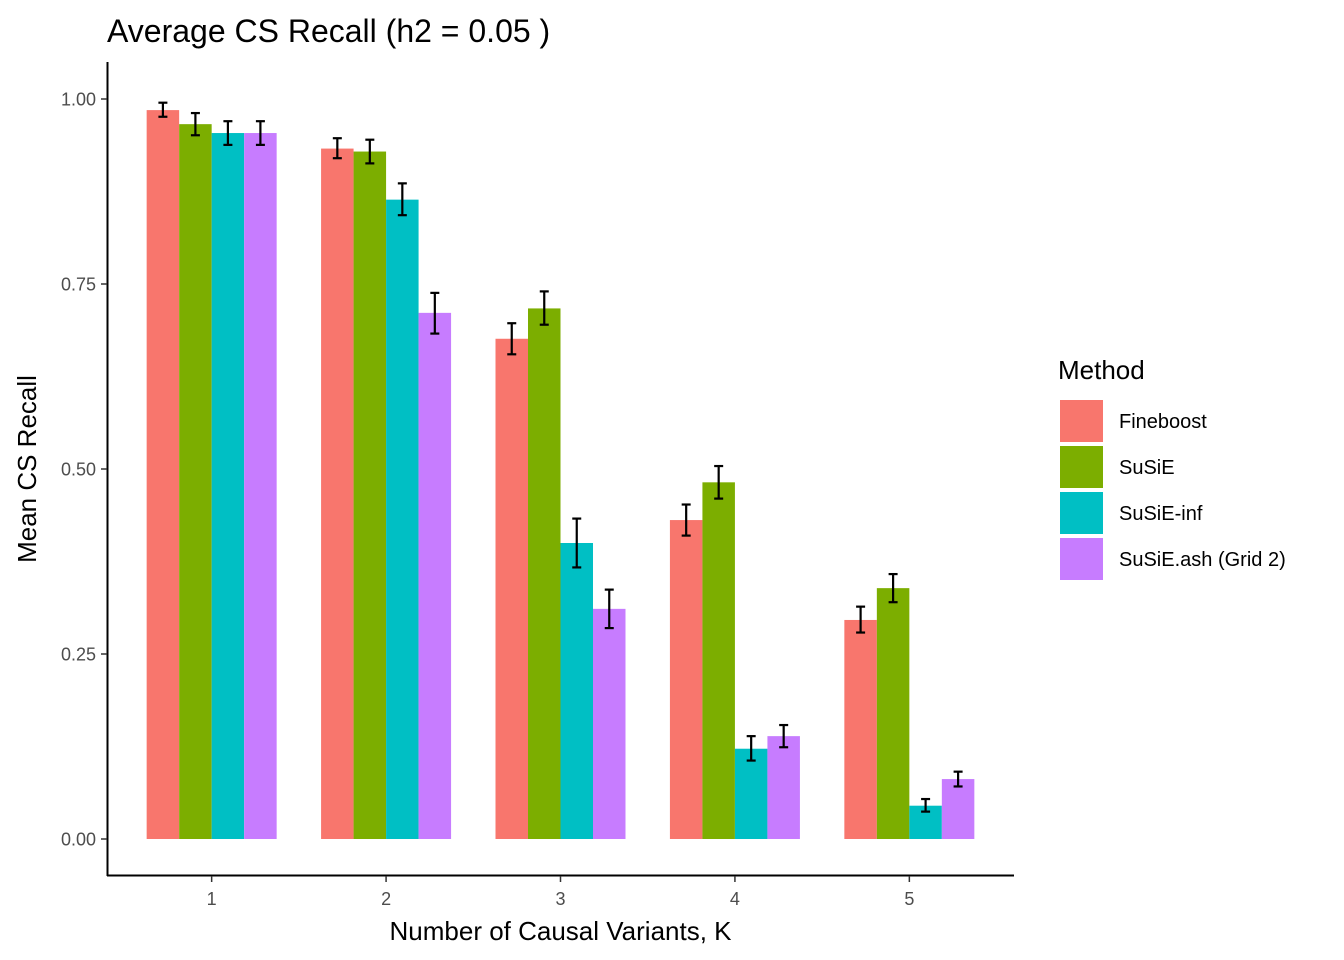 This screenshot has width=1344, height=960. What do you see at coordinates (1101, 370) in the screenshot?
I see `legend-title: Method` at bounding box center [1101, 370].